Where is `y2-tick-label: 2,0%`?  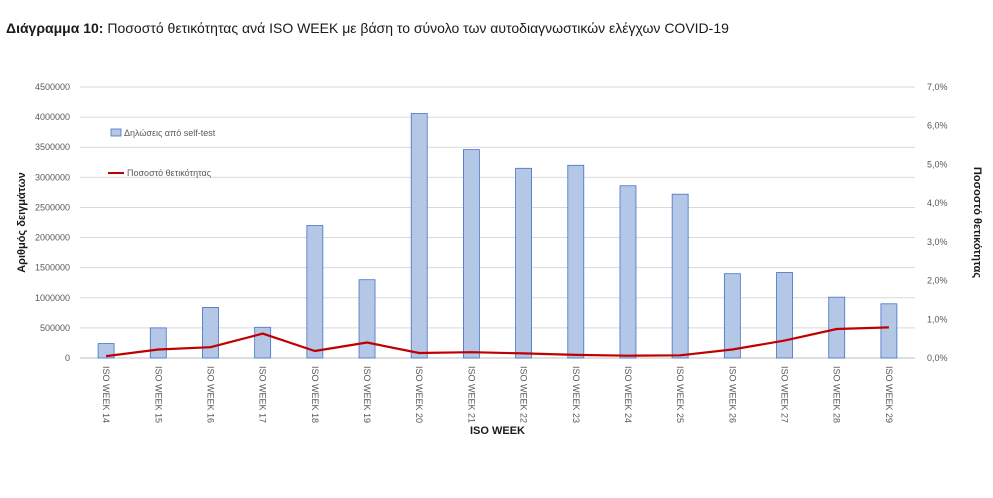 y2-tick-label: 2,0% is located at coordinates (937, 281).